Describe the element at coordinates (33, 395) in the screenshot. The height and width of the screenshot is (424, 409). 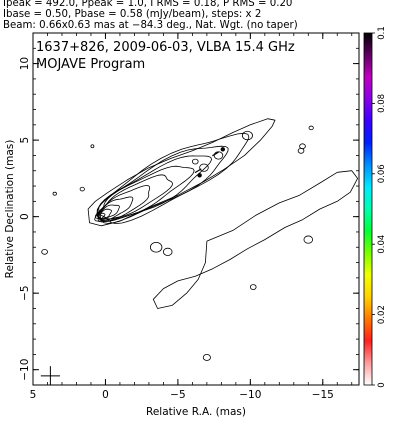
I see `x-tick-label: 5` at that location.